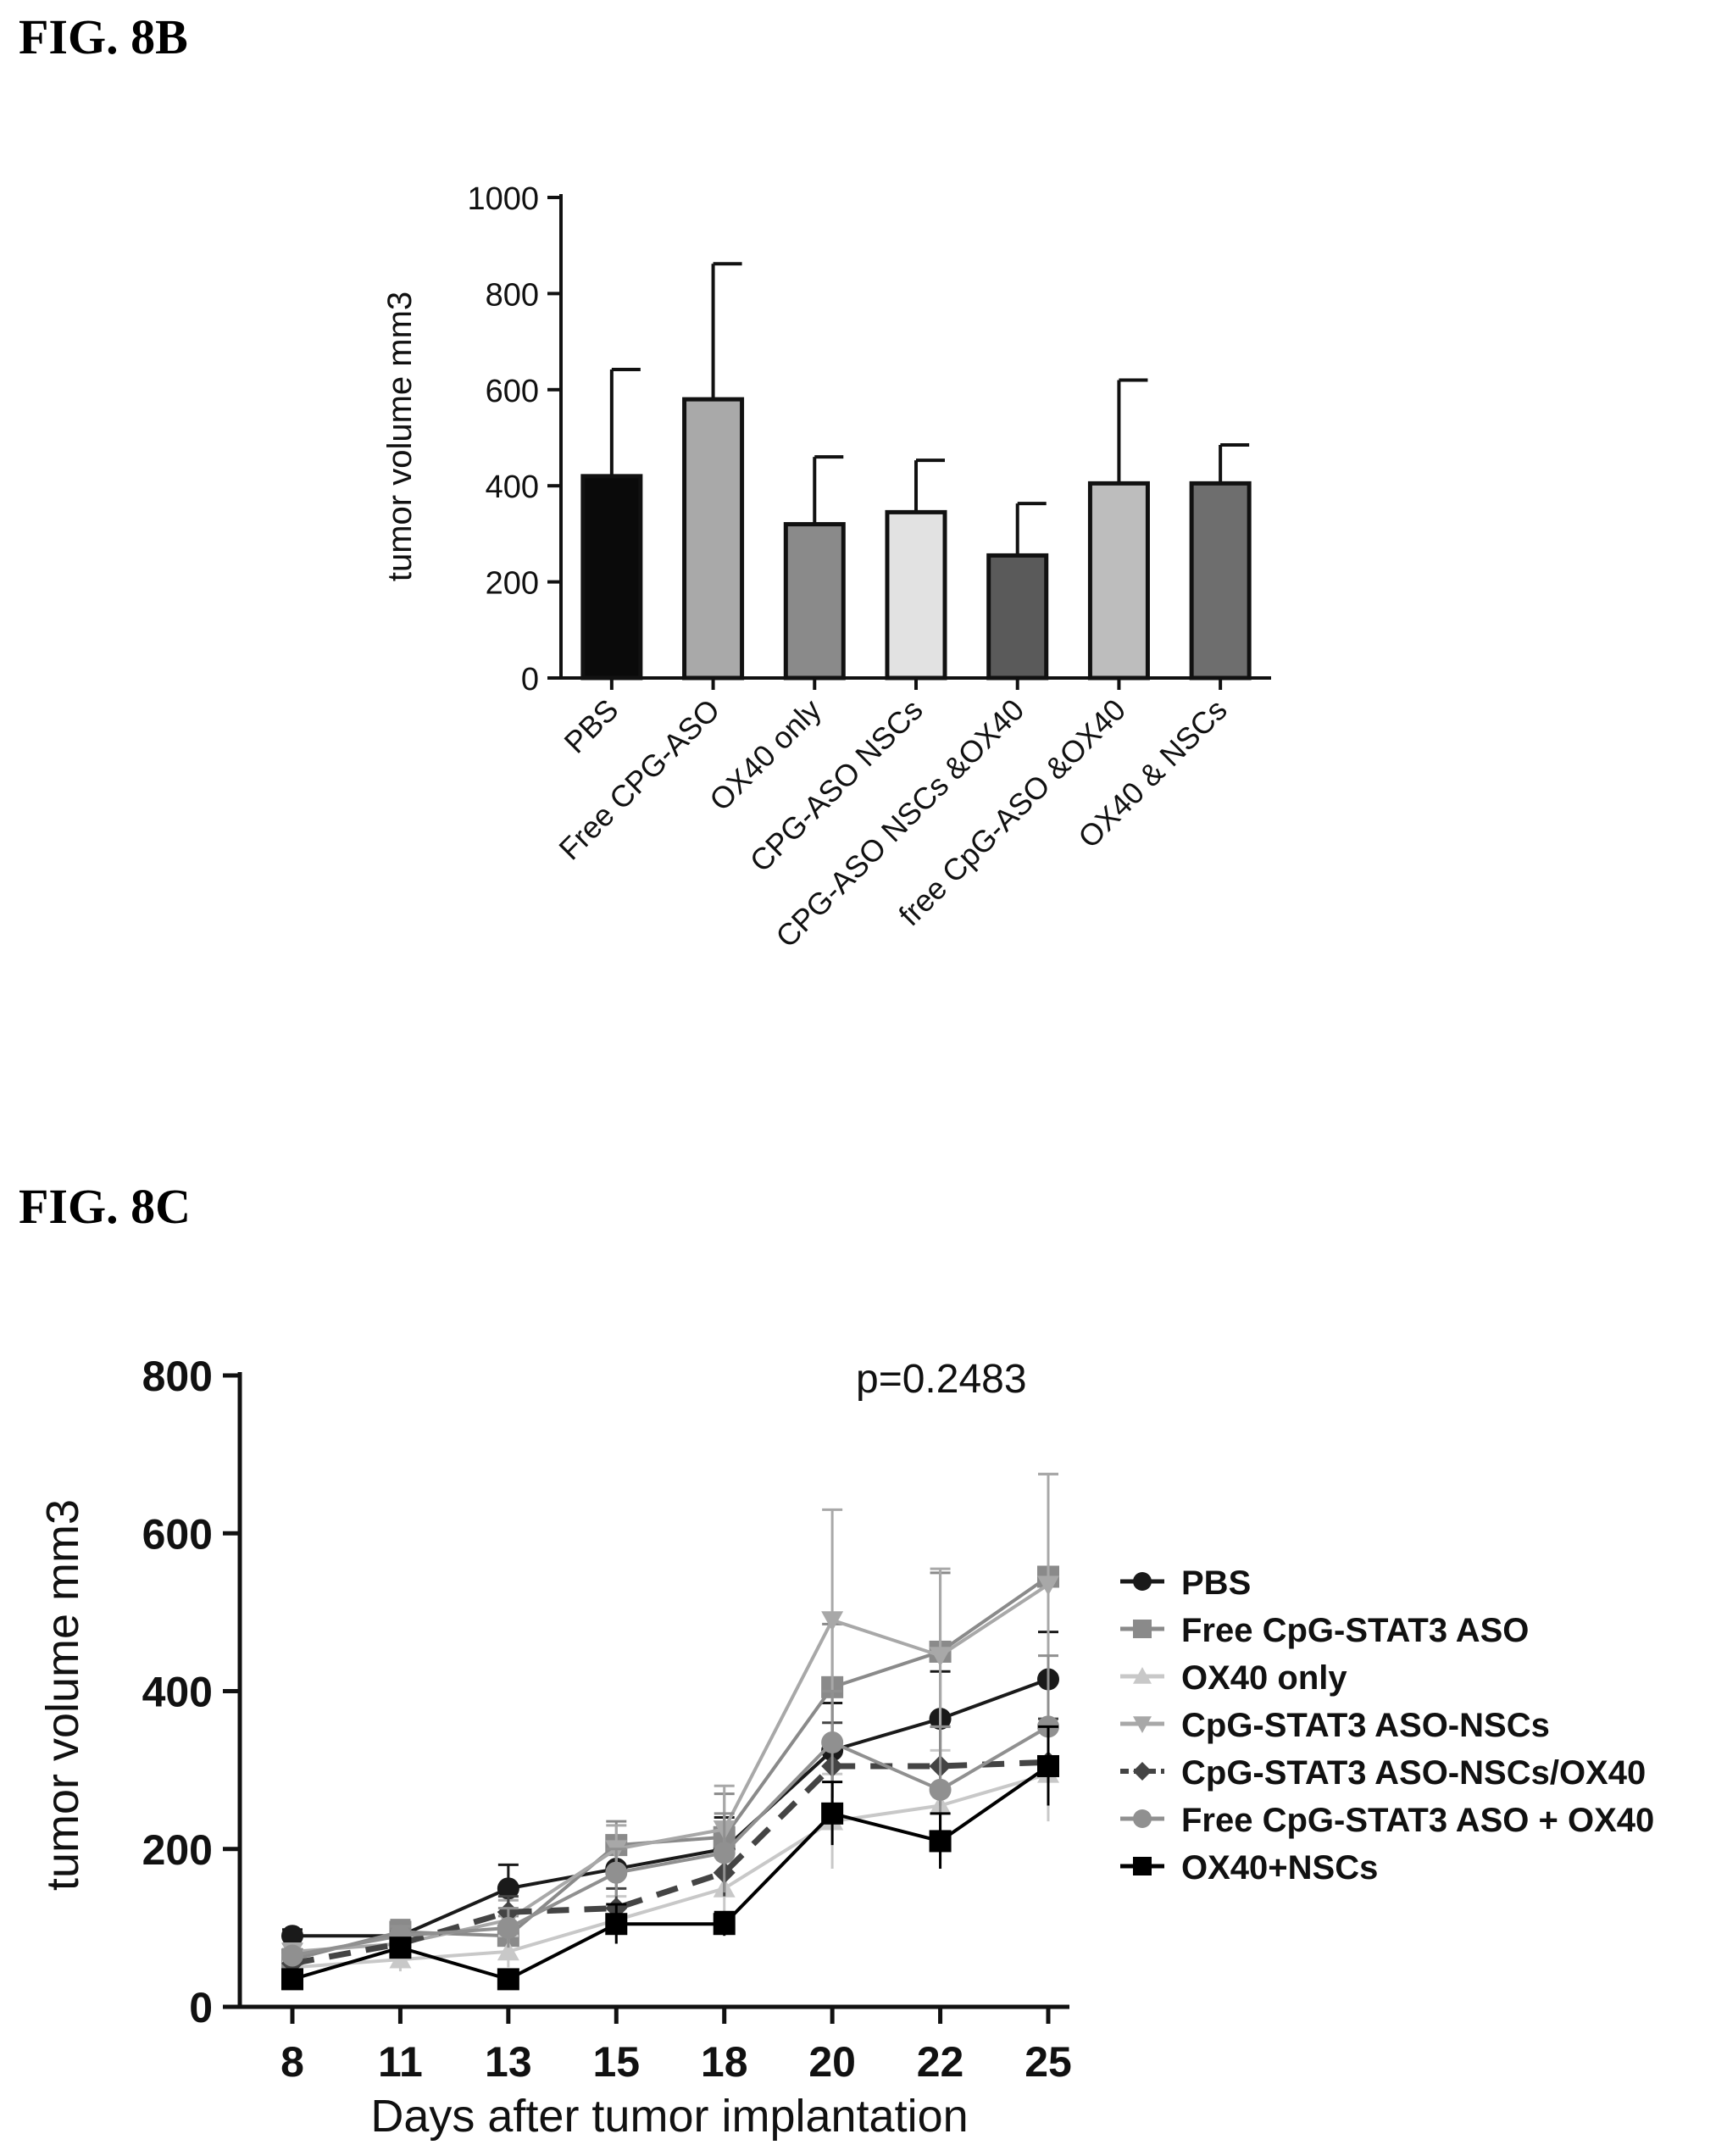 The image size is (1727, 2156). I want to click on p-value-annotation: p=0.2483, so click(941, 1379).